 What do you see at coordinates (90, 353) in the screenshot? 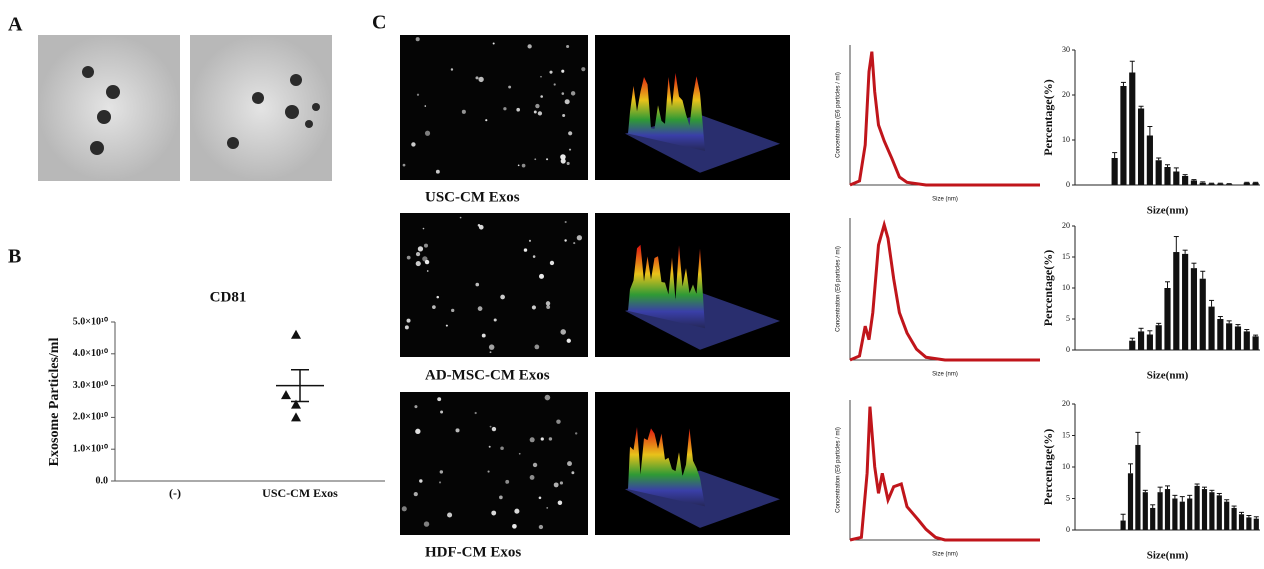
I see `y-tick-label: 4.0×10¹⁰` at bounding box center [90, 353].